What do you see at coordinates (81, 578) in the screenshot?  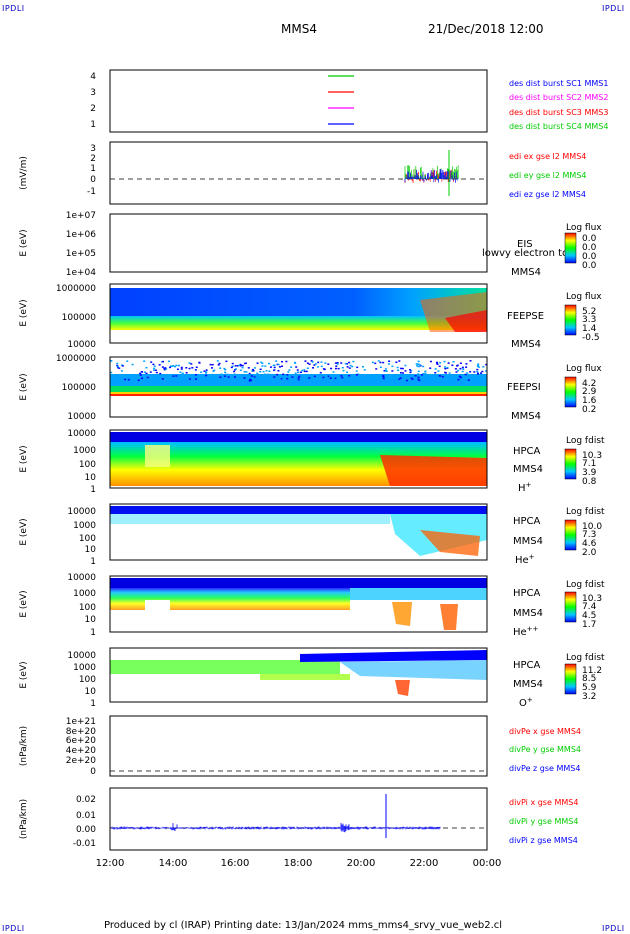 I see `hpca-he2-ytick-10000: 10000` at bounding box center [81, 578].